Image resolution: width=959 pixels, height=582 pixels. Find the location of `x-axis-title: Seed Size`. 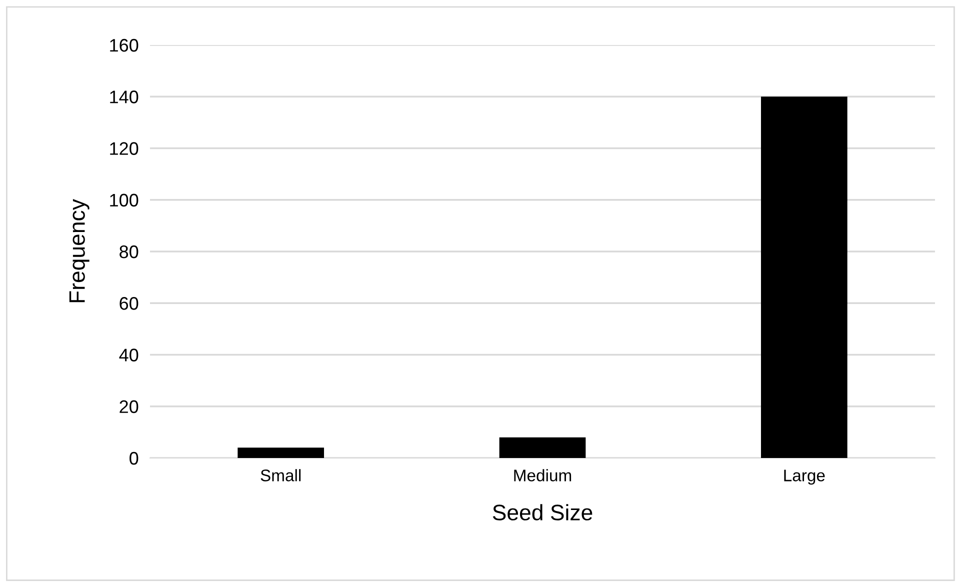

x-axis-title: Seed Size is located at coordinates (542, 512).